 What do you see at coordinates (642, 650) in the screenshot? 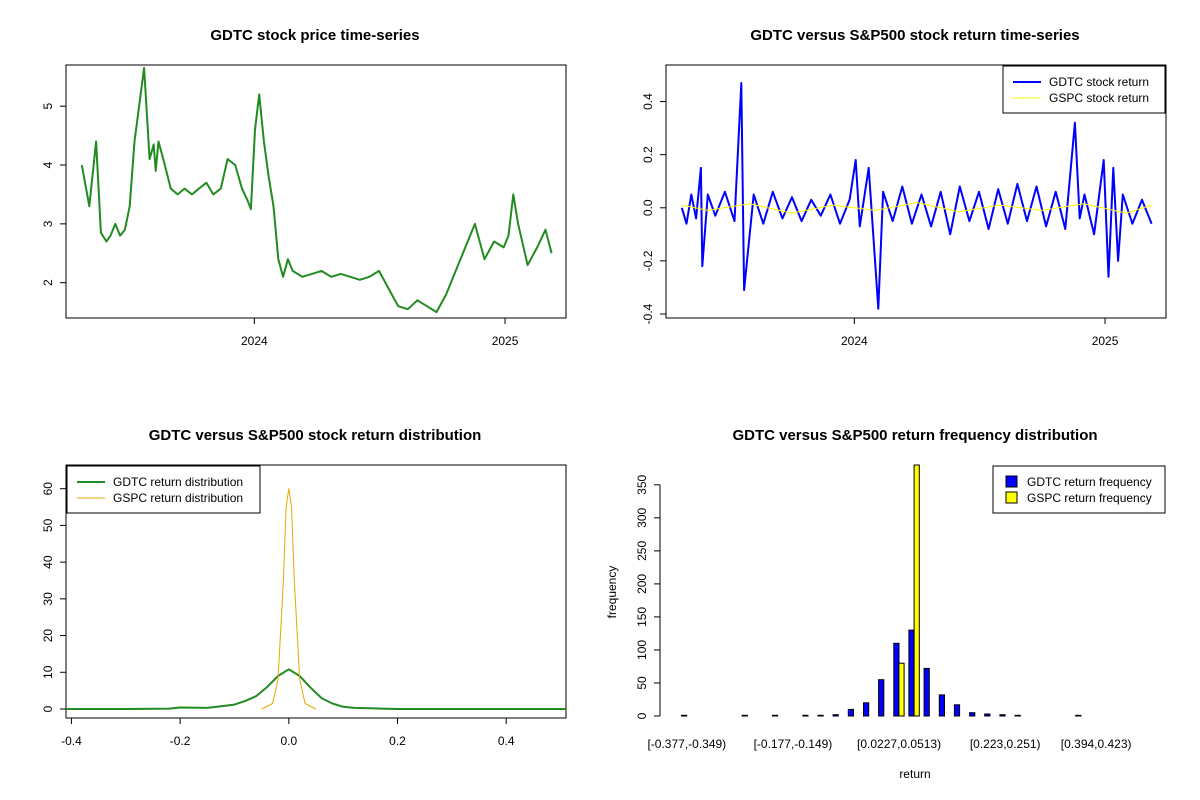
I see `histogram-y-tick-label: 100` at bounding box center [642, 650].